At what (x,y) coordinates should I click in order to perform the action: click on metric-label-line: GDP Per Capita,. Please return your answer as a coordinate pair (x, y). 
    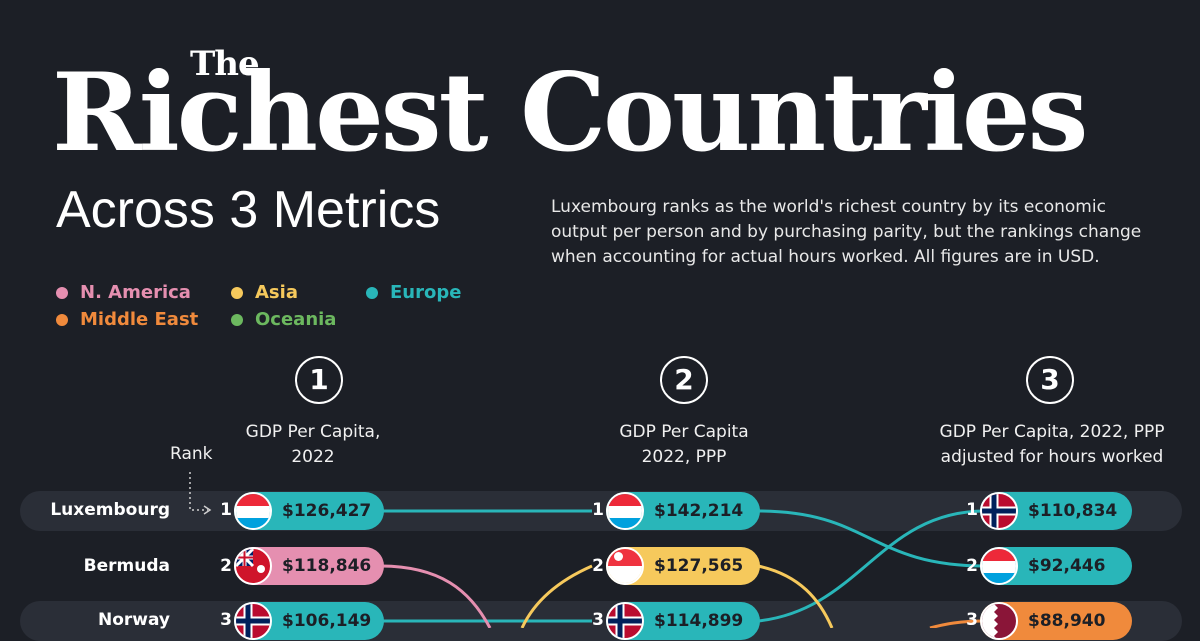
    Looking at the image, I should click on (313, 432).